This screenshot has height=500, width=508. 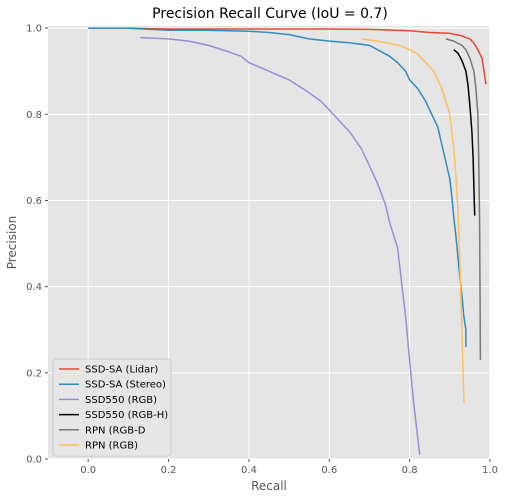 I want to click on legend-box, so click(x=112, y=407).